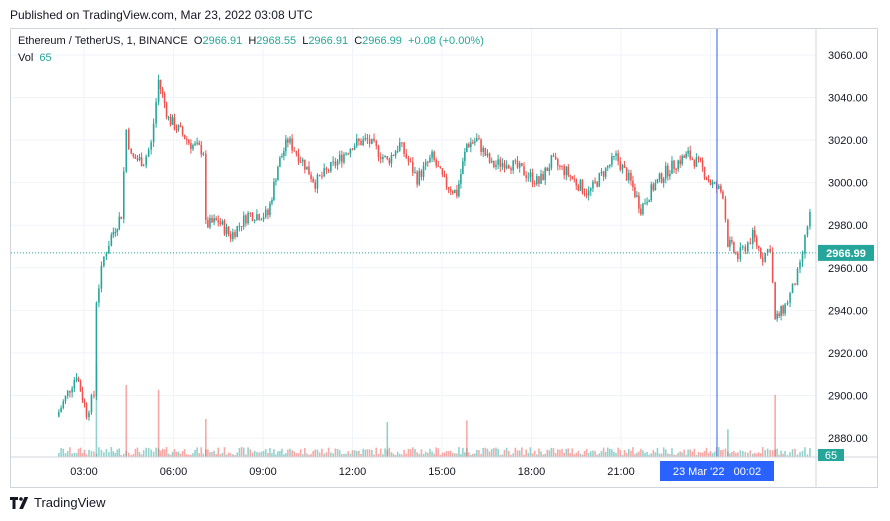 This screenshot has height=521, width=890. Describe the element at coordinates (831, 456) in the screenshot. I see `last-volume-label: 65` at that location.